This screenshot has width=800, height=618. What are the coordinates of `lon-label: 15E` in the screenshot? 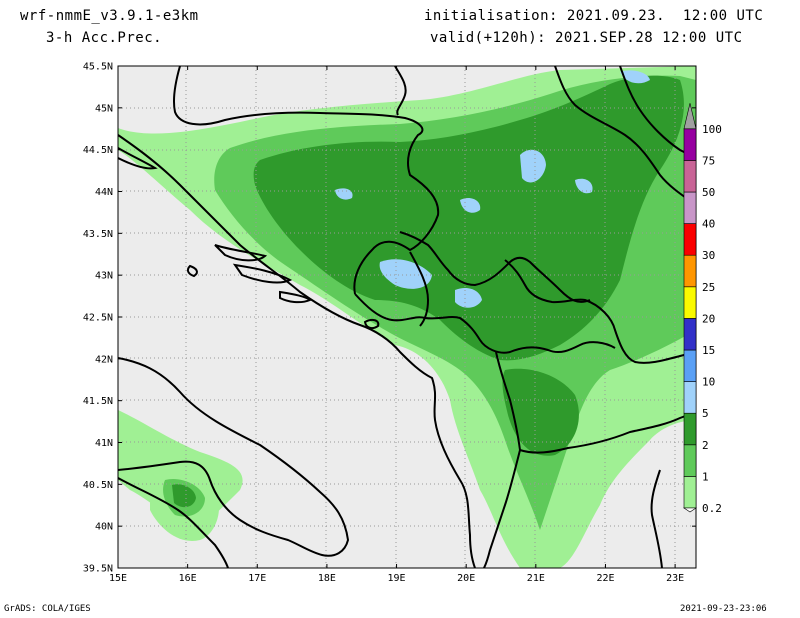 It's located at (118, 578).